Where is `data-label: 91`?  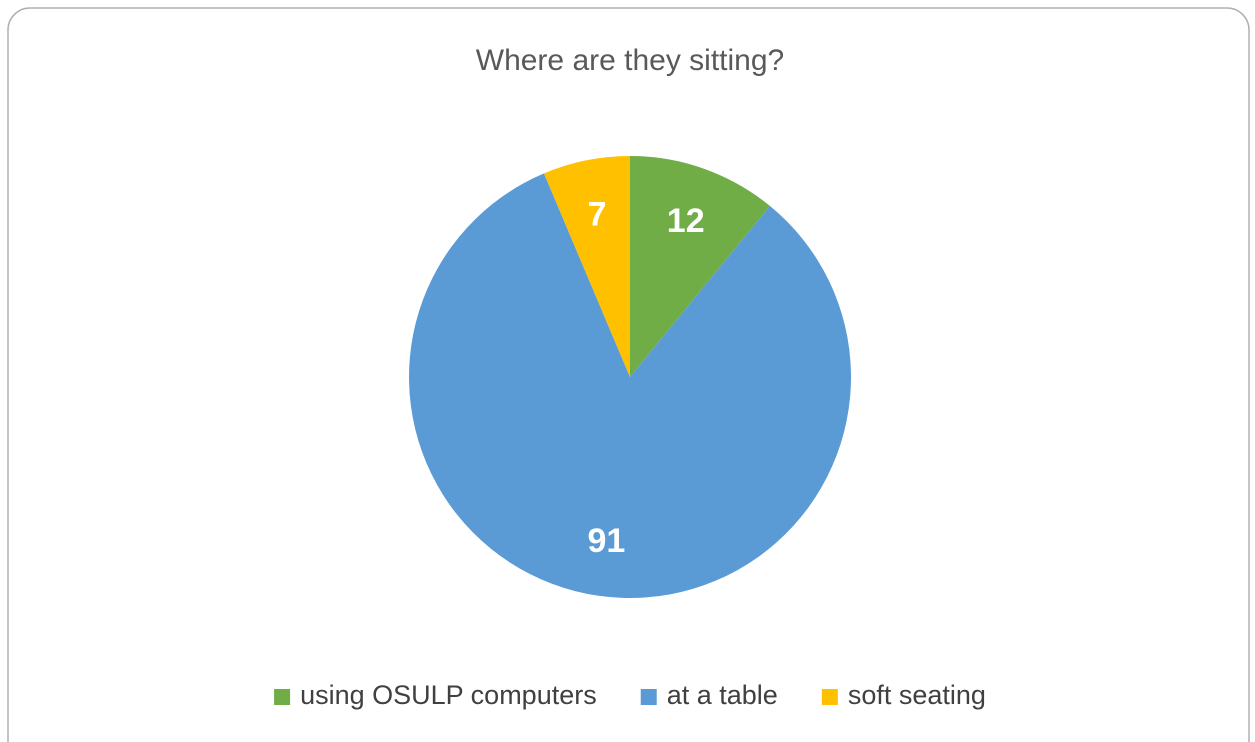
data-label: 91 is located at coordinates (606, 541).